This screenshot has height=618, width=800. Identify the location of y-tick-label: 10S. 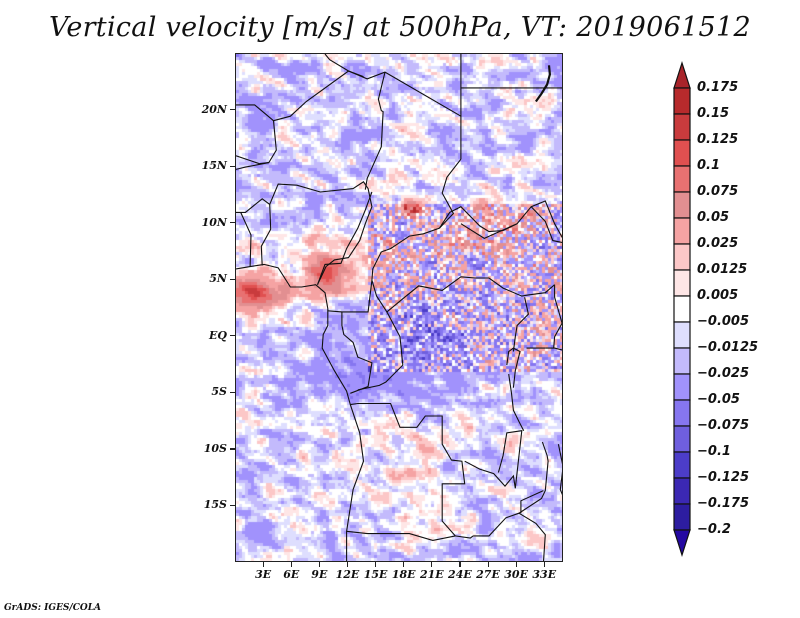
(215, 448).